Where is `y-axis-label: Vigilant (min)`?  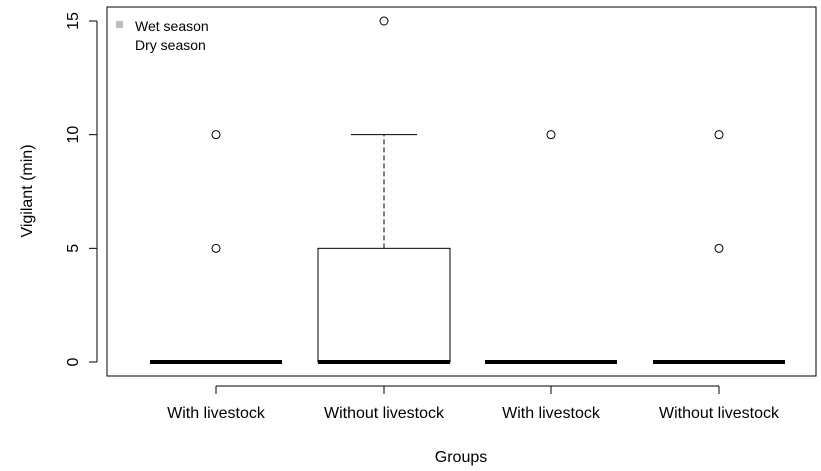 y-axis-label: Vigilant (min) is located at coordinates (27, 190).